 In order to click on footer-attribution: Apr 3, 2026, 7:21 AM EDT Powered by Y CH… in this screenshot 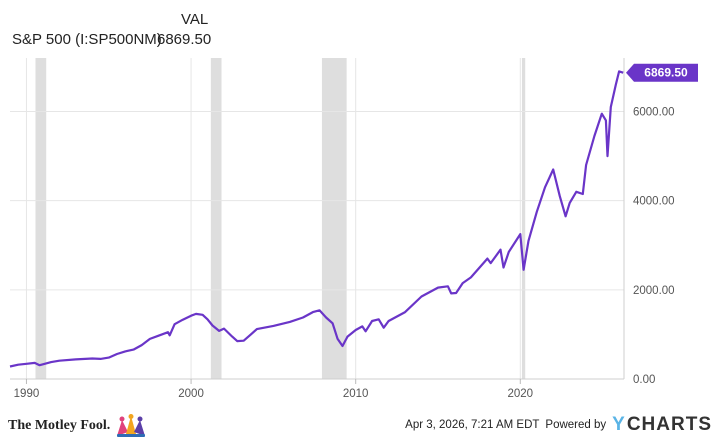, I will do `click(558, 425)`.